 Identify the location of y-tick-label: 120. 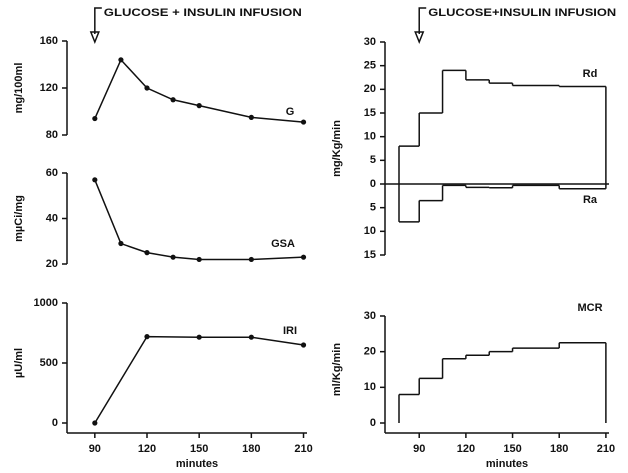
(49, 88).